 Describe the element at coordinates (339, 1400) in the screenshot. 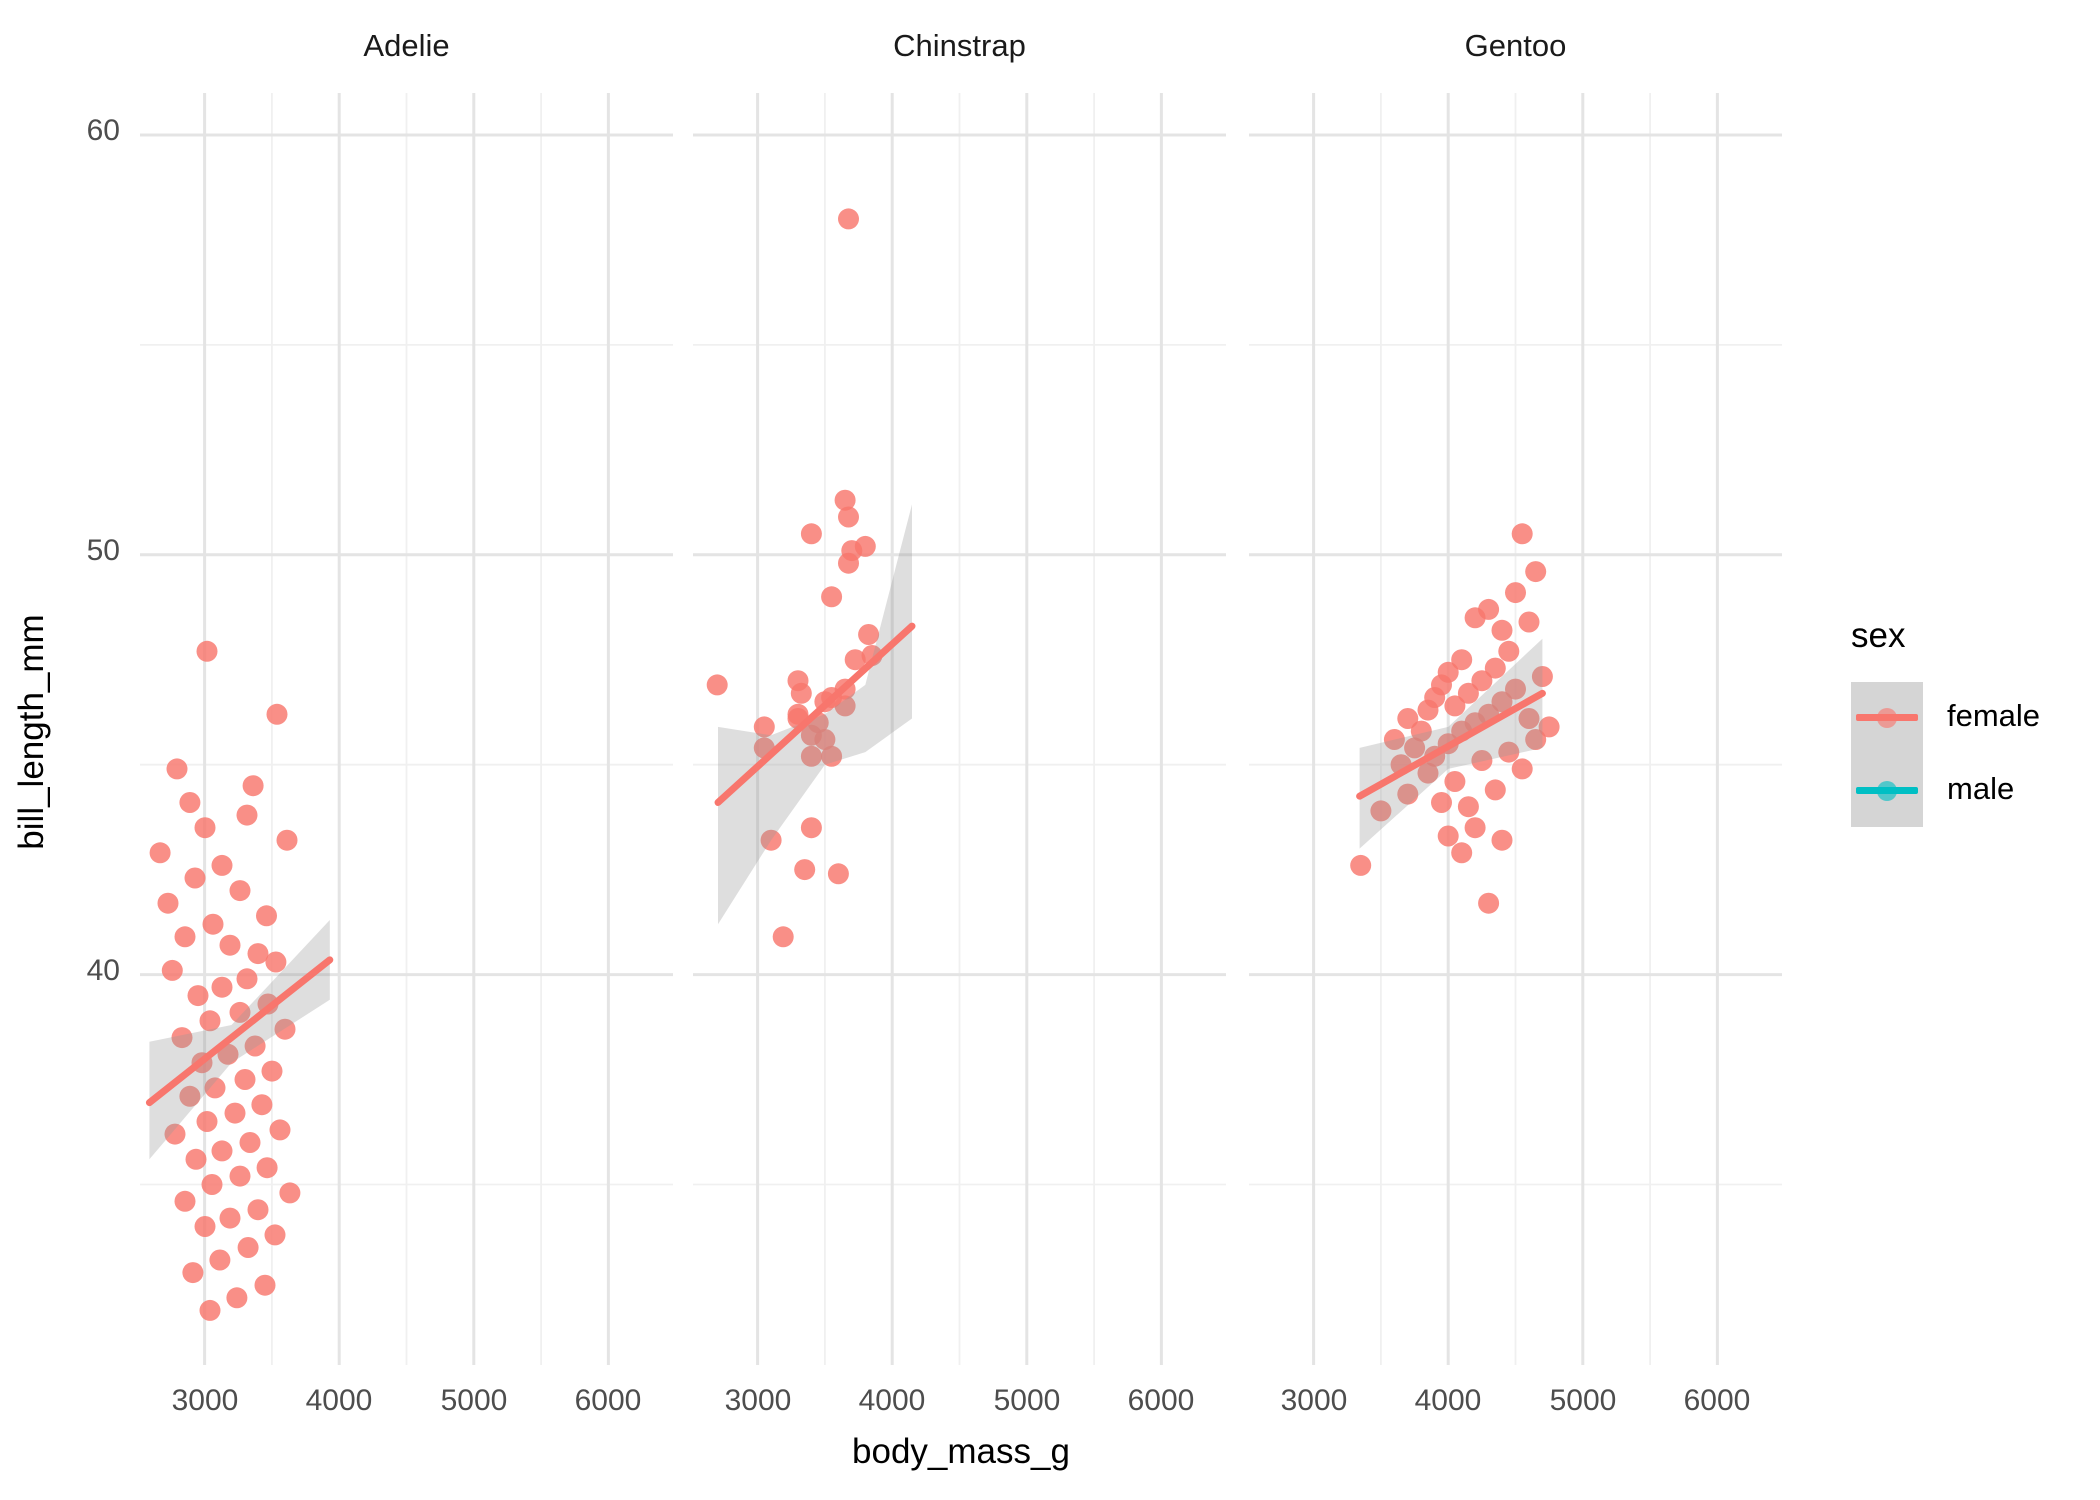

I see `x-tick-label-Adelie-4000: 4000` at that location.